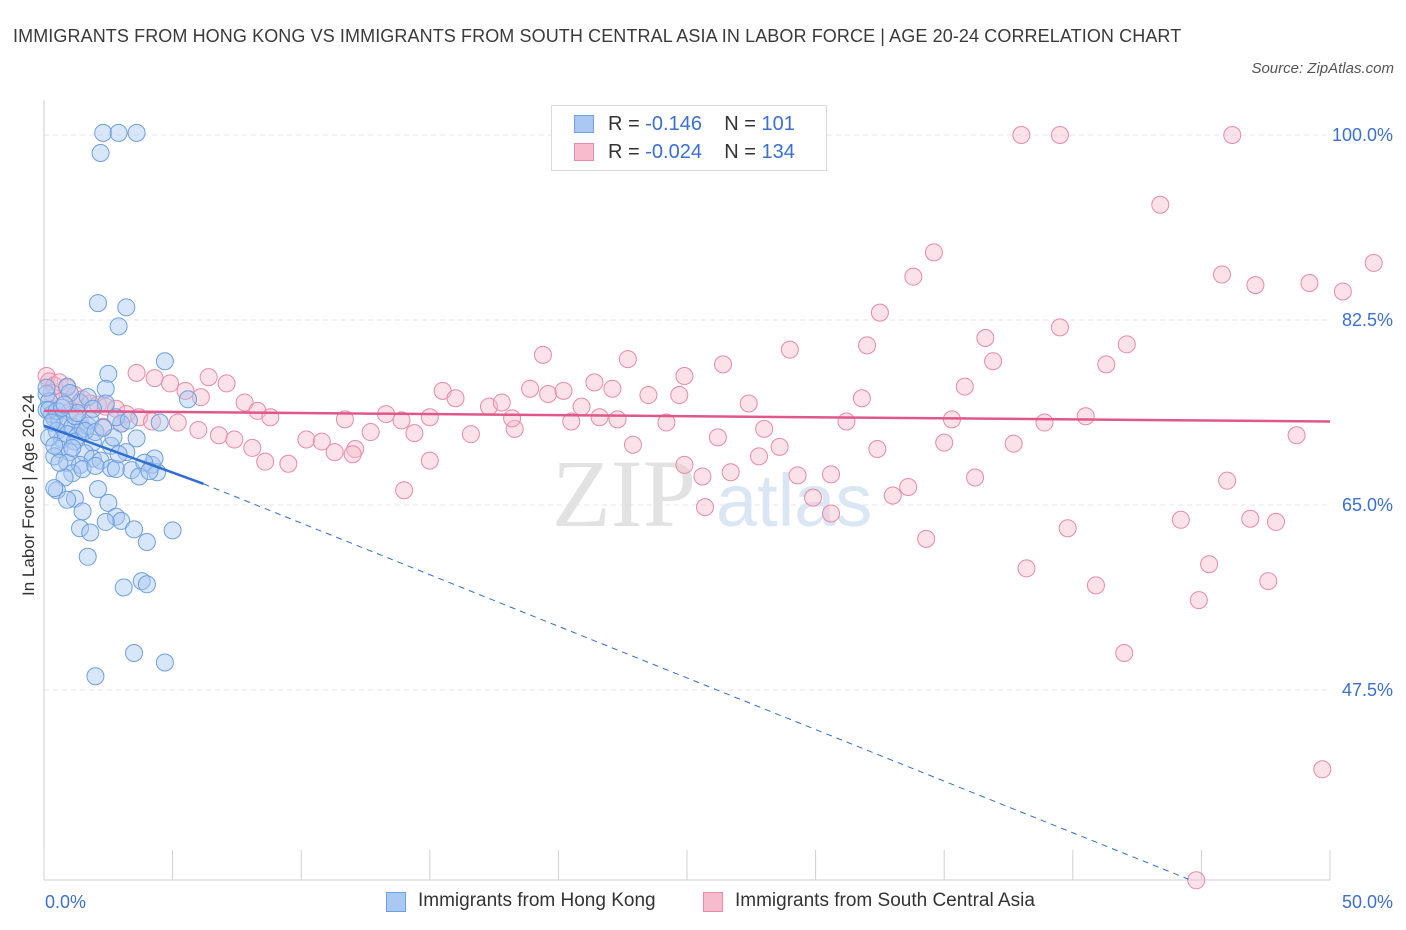 Image resolution: width=1406 pixels, height=930 pixels. What do you see at coordinates (1367, 320) in the screenshot?
I see `y-tick-label: 82.5%` at bounding box center [1367, 320].